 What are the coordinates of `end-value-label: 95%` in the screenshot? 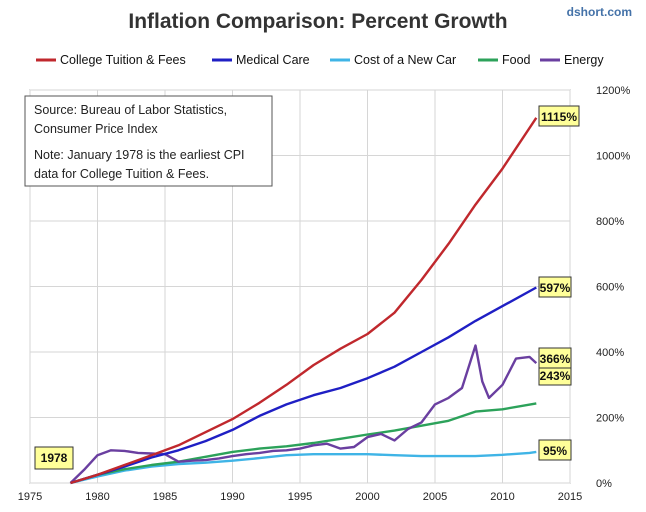 It's located at (555, 451).